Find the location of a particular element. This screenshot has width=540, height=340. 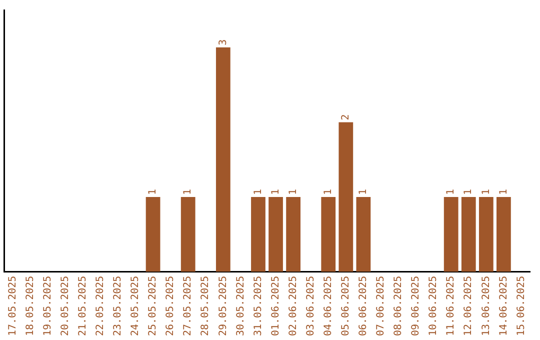

x-tick-label: 17.05.2025 is located at coordinates (12, 306).